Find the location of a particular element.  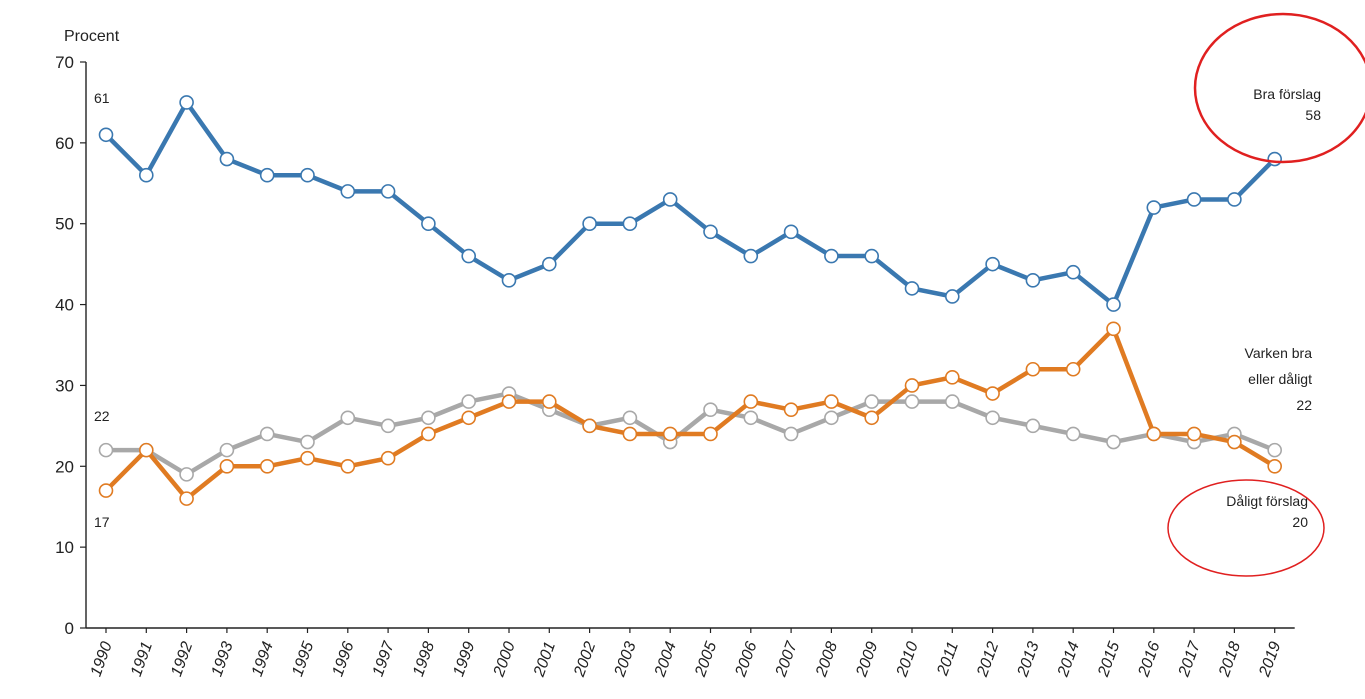

x-tick-label: 2003 is located at coordinates (625, 659).